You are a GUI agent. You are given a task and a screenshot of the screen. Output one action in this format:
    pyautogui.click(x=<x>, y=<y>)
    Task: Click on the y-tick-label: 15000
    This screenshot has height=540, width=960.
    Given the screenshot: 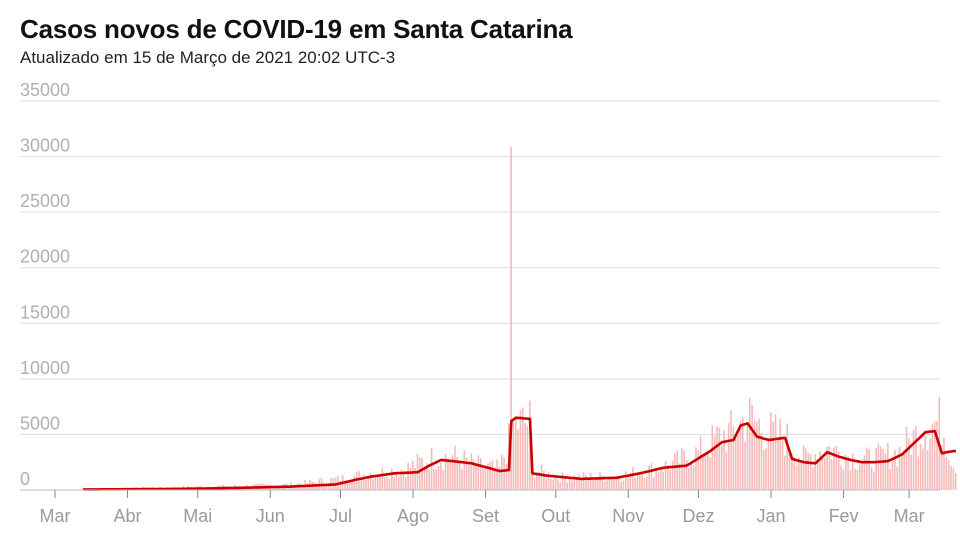 What is the action you would take?
    pyautogui.click(x=45, y=312)
    